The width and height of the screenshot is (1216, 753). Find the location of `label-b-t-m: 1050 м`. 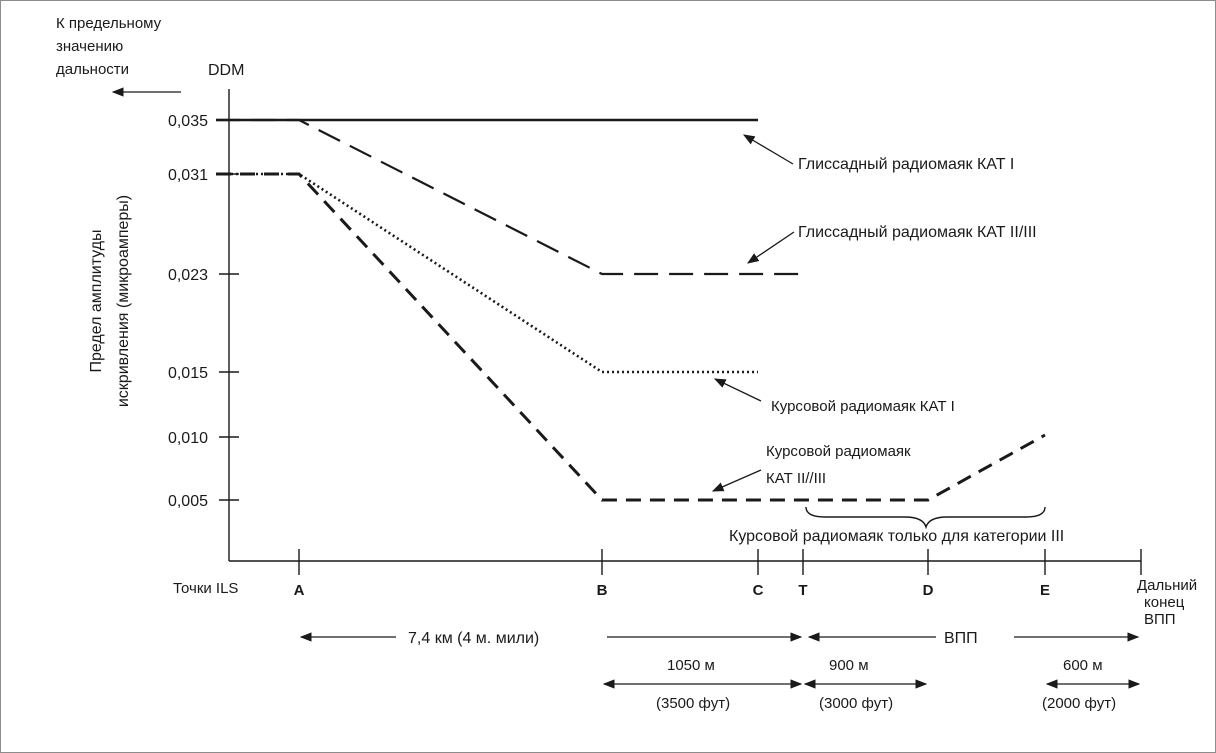

label-b-t-m: 1050 м is located at coordinates (691, 665).